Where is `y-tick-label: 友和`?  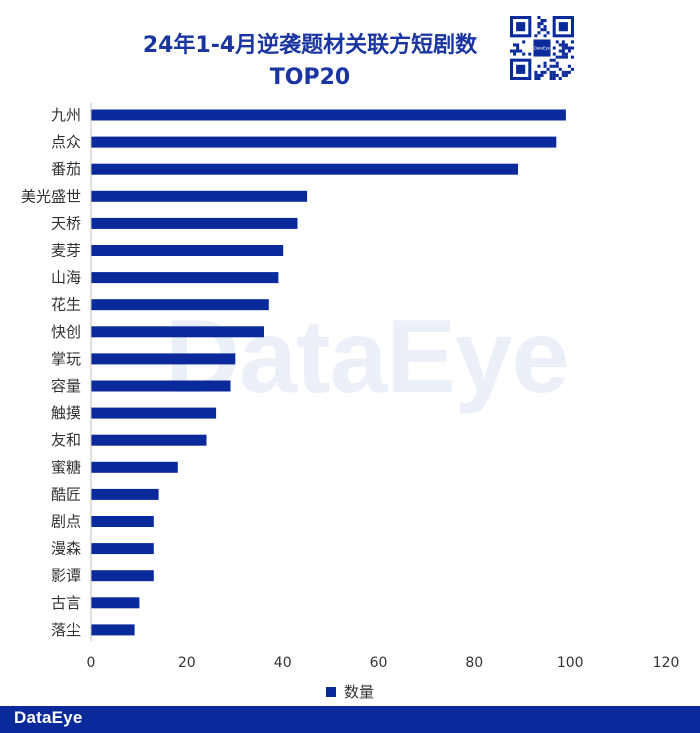 y-tick-label: 友和 is located at coordinates (66, 440).